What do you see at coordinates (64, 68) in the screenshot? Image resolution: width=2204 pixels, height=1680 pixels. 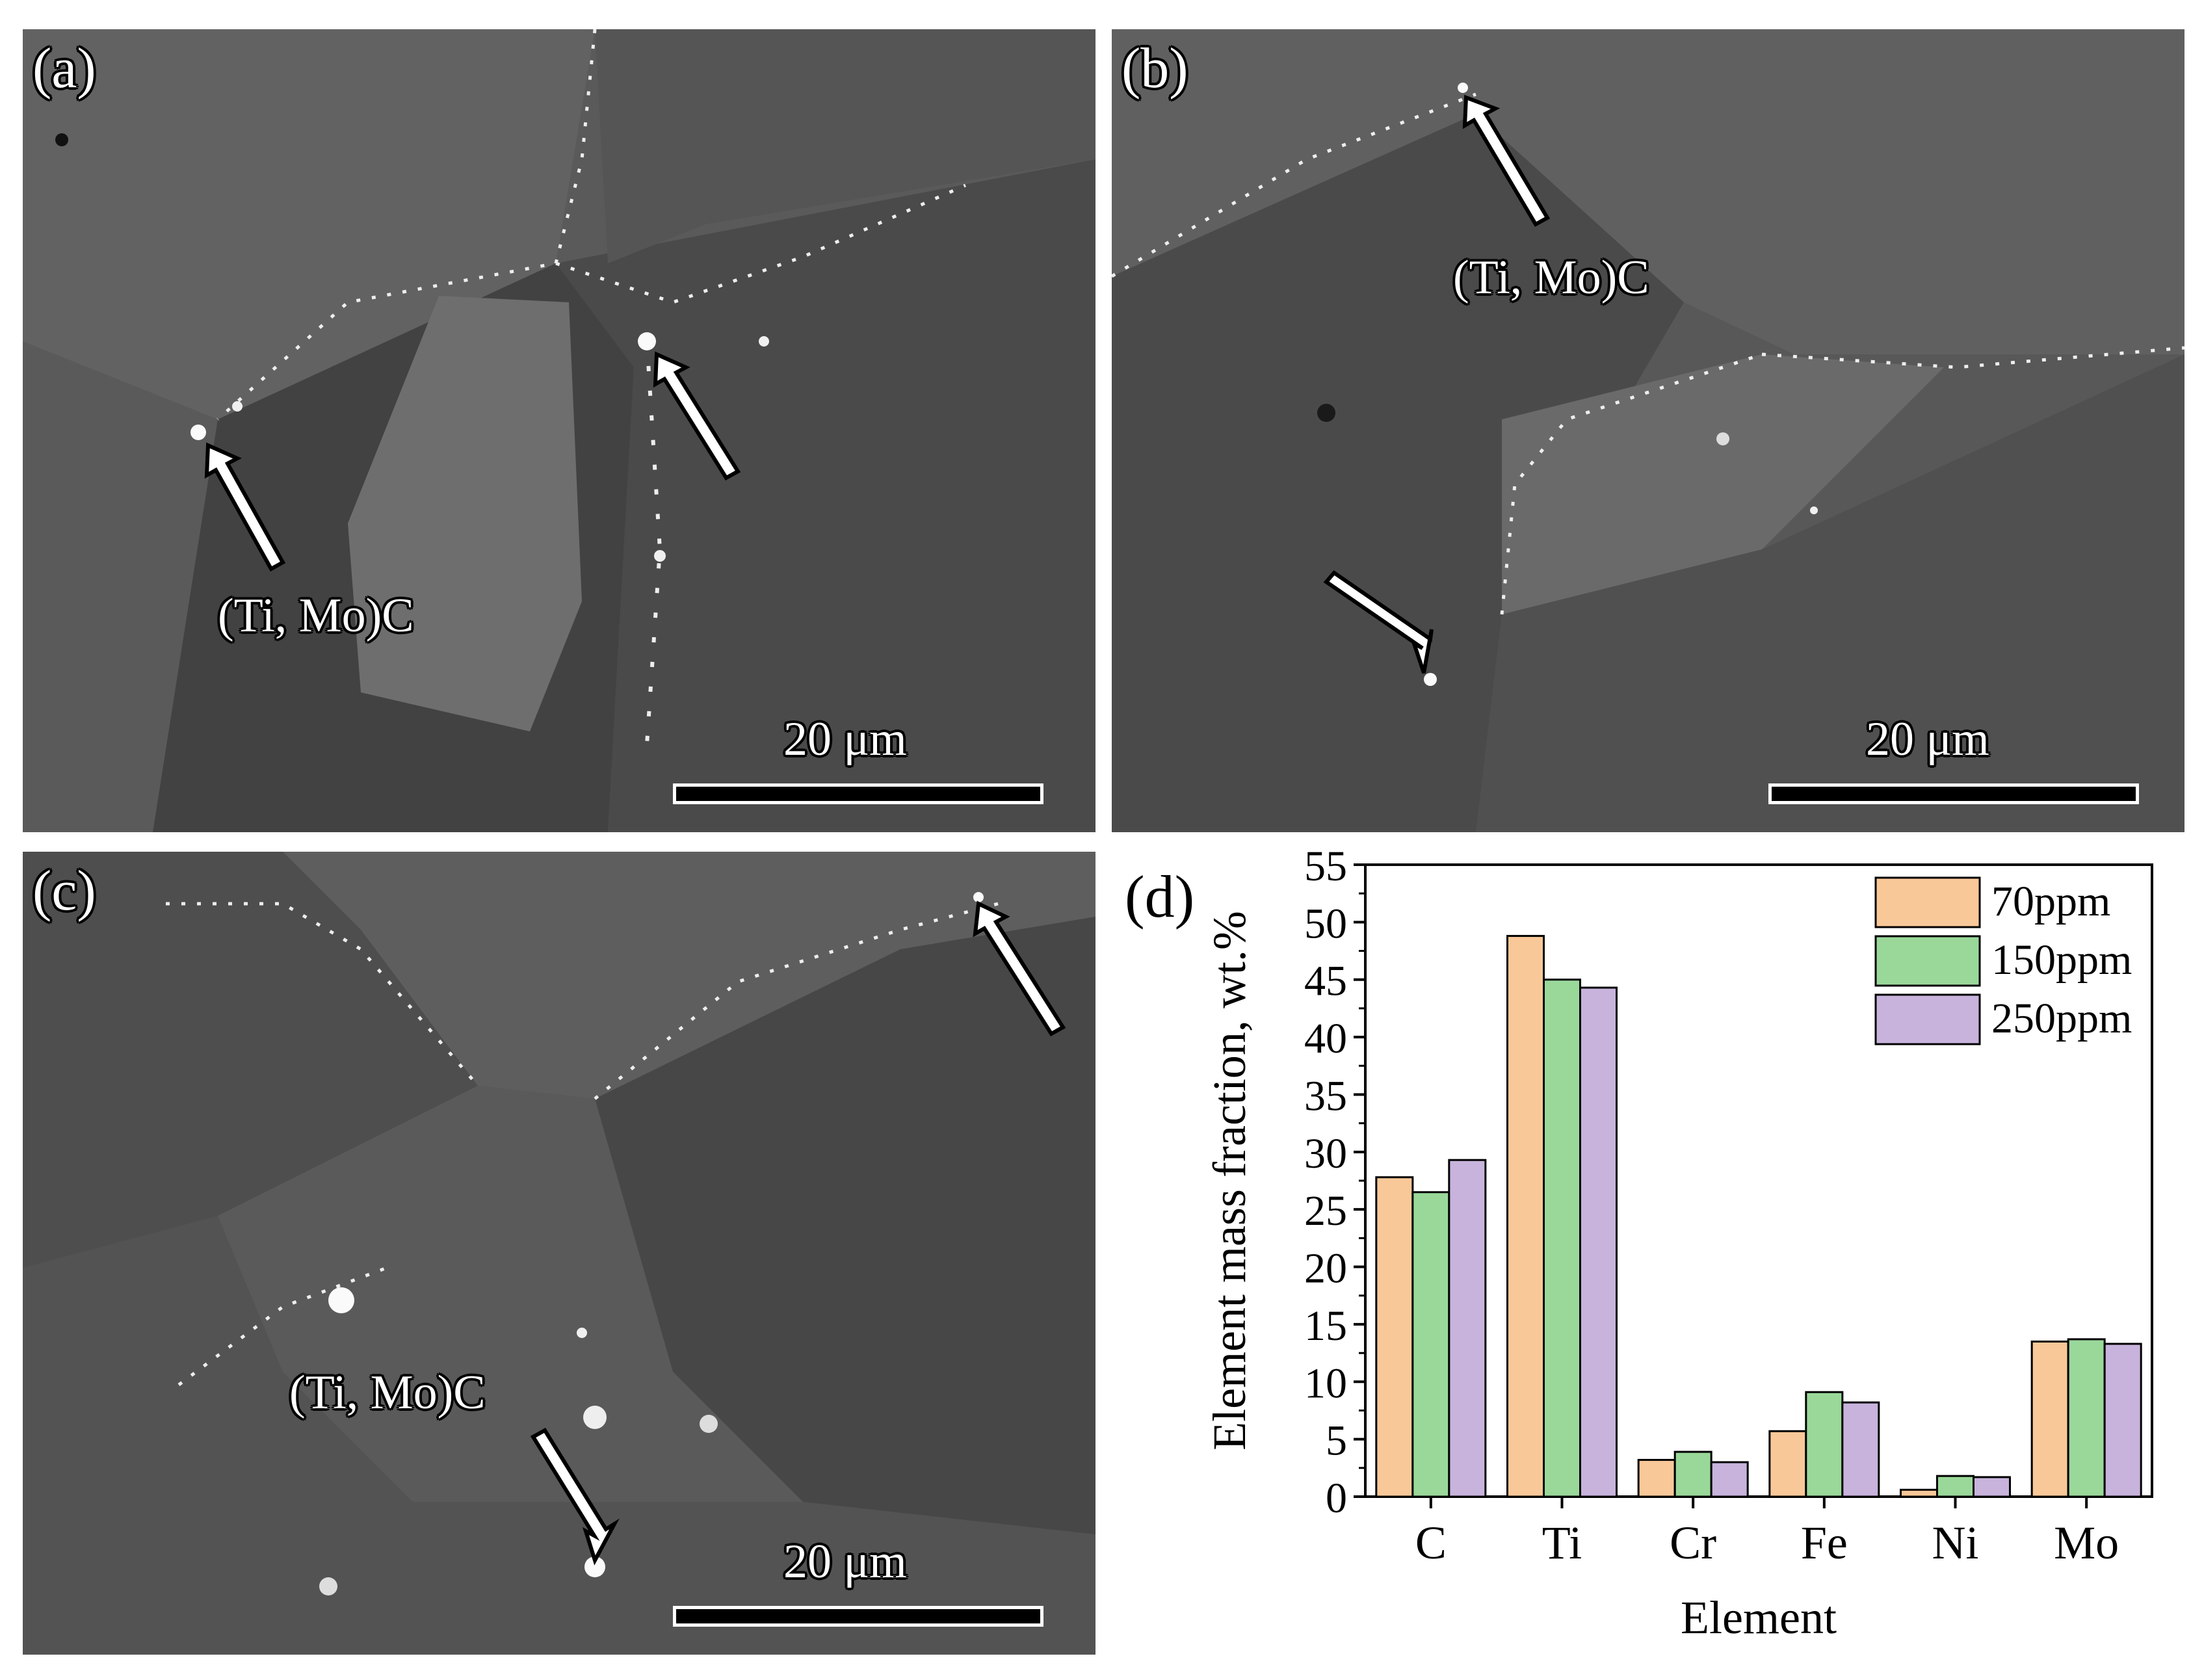 I see `panel-label-a: (a)` at bounding box center [64, 68].